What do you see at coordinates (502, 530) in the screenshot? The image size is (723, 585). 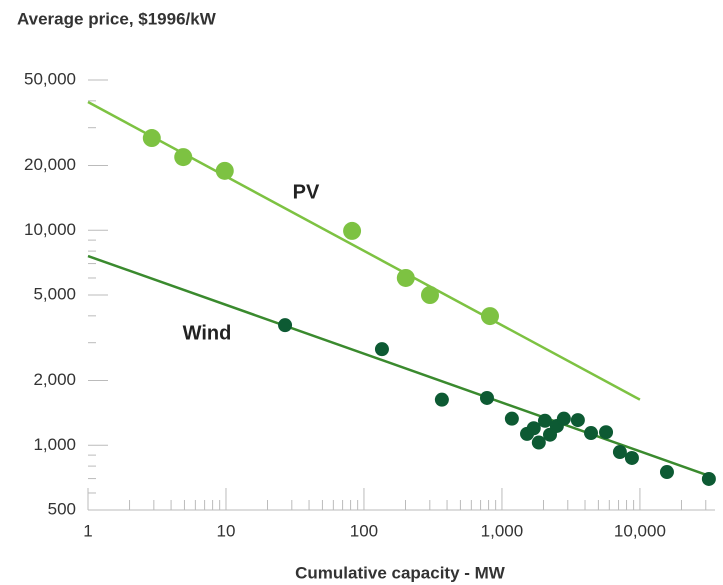 I see `x-tick-label: 1,000` at bounding box center [502, 530].